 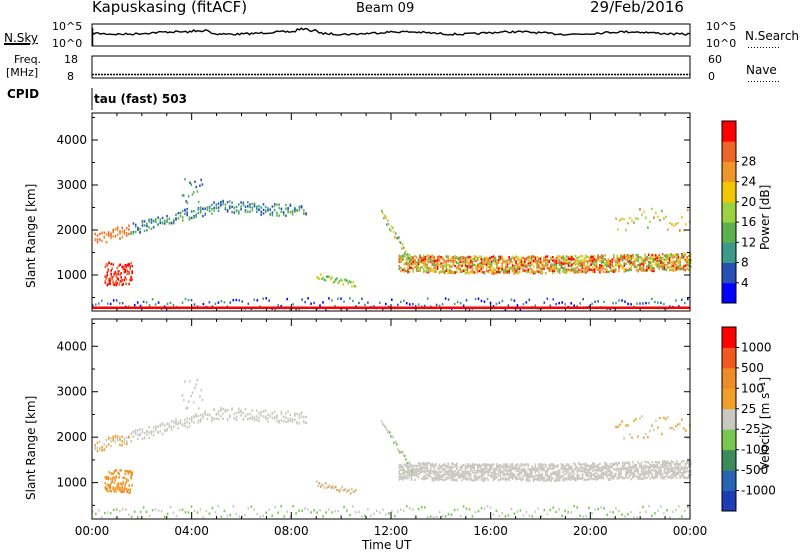 I want to click on power-colorbar-frame, so click(x=729, y=212).